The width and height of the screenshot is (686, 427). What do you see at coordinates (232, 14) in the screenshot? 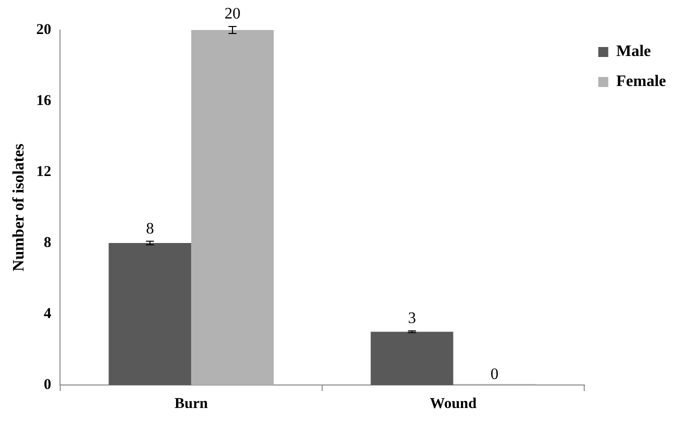
I see `data-label: 20` at bounding box center [232, 14].